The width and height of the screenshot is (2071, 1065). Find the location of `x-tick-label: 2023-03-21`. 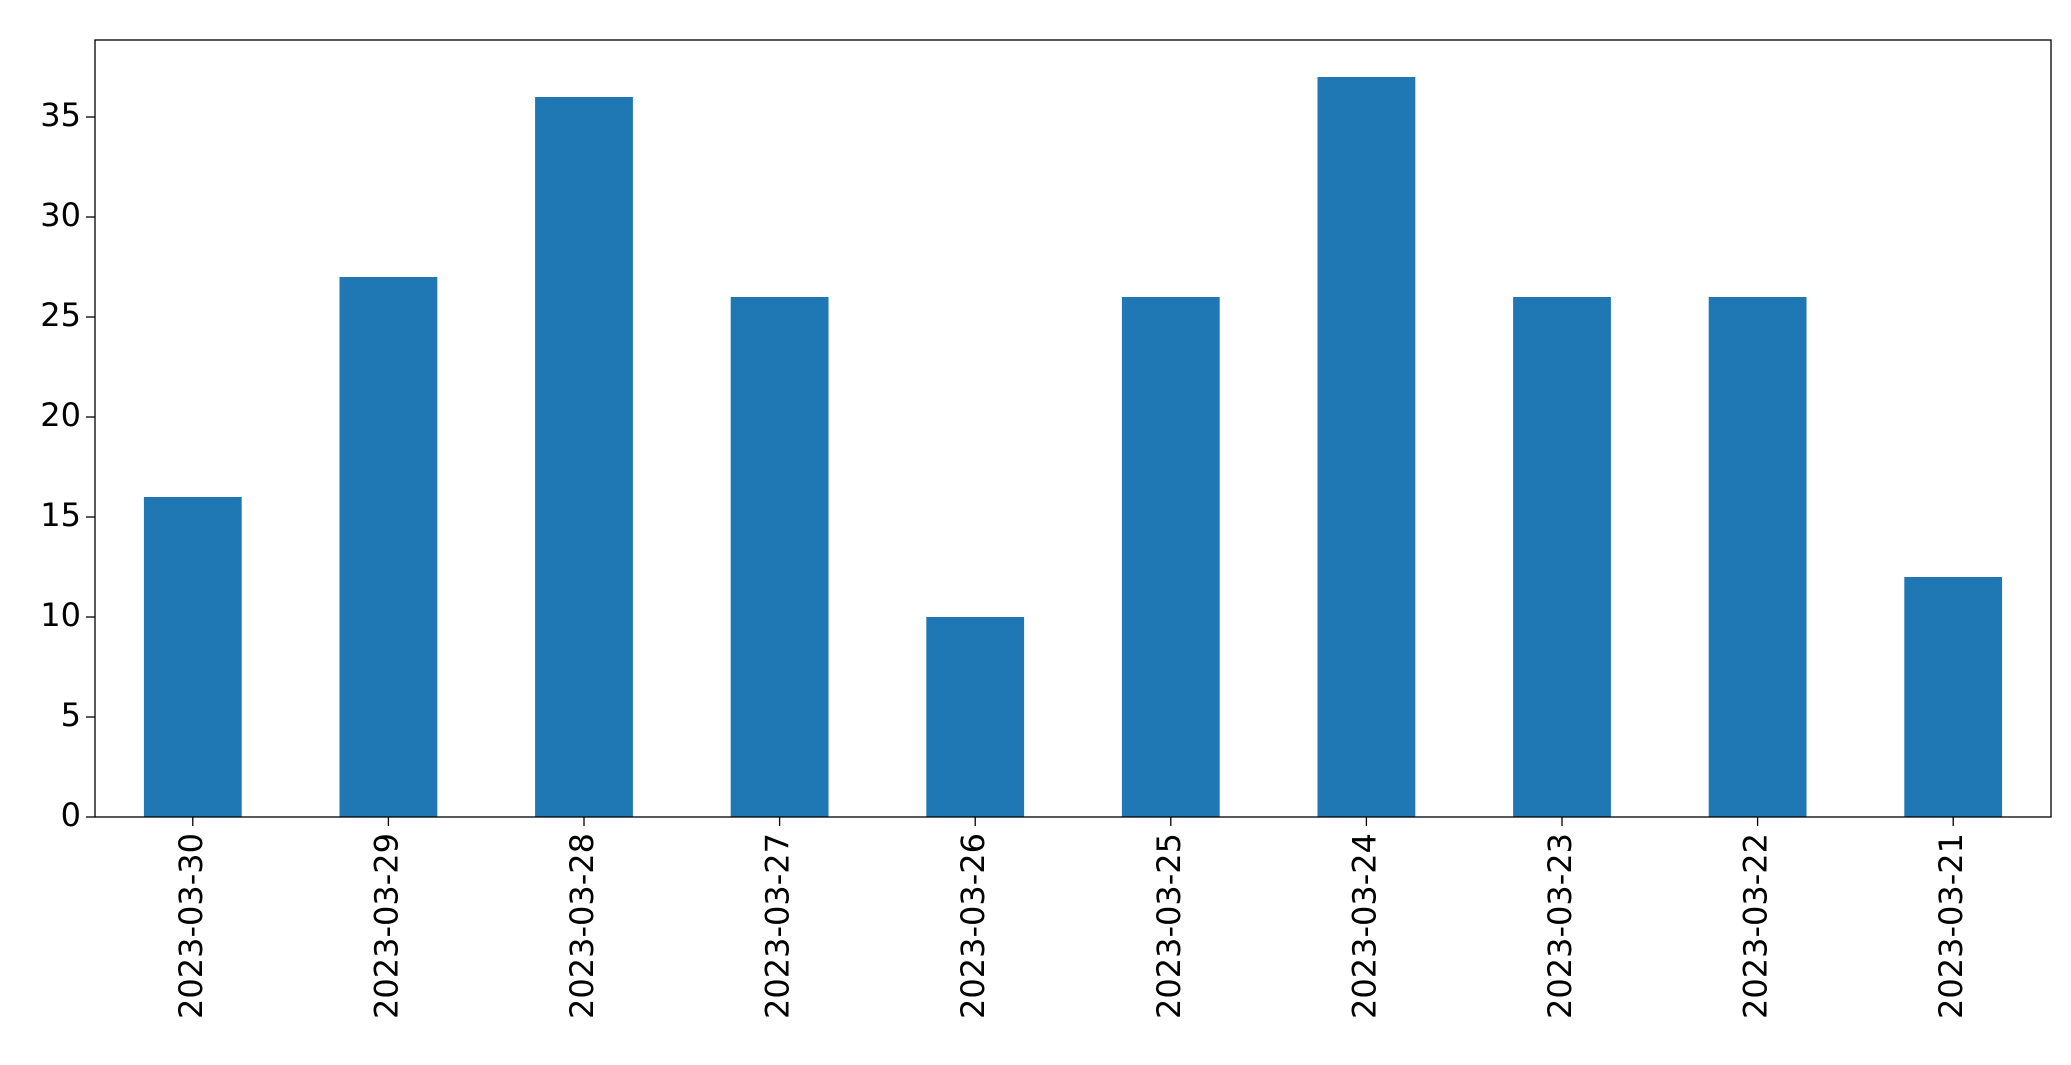

x-tick-label: 2023-03-21 is located at coordinates (1951, 926).